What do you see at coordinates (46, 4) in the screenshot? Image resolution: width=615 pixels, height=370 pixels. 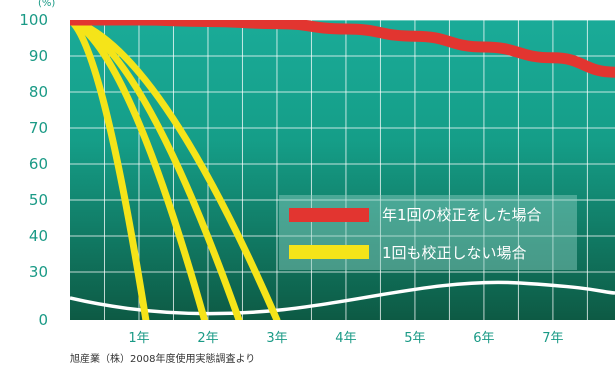 I see `y-axis-unit: (%)` at bounding box center [46, 4].